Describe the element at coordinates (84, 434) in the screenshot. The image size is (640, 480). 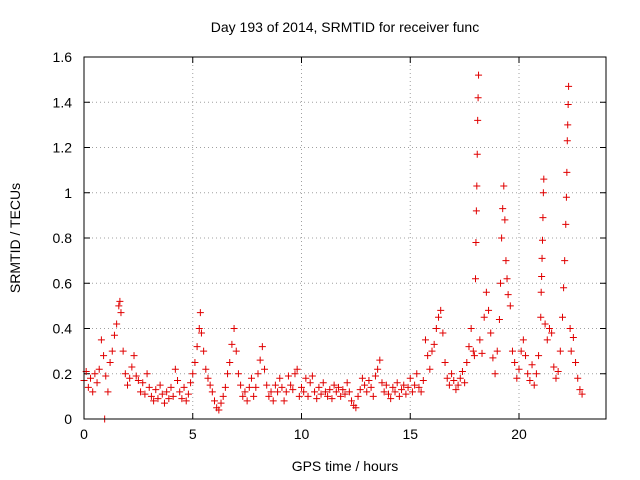
I see `x-tick-label: 0` at that location.